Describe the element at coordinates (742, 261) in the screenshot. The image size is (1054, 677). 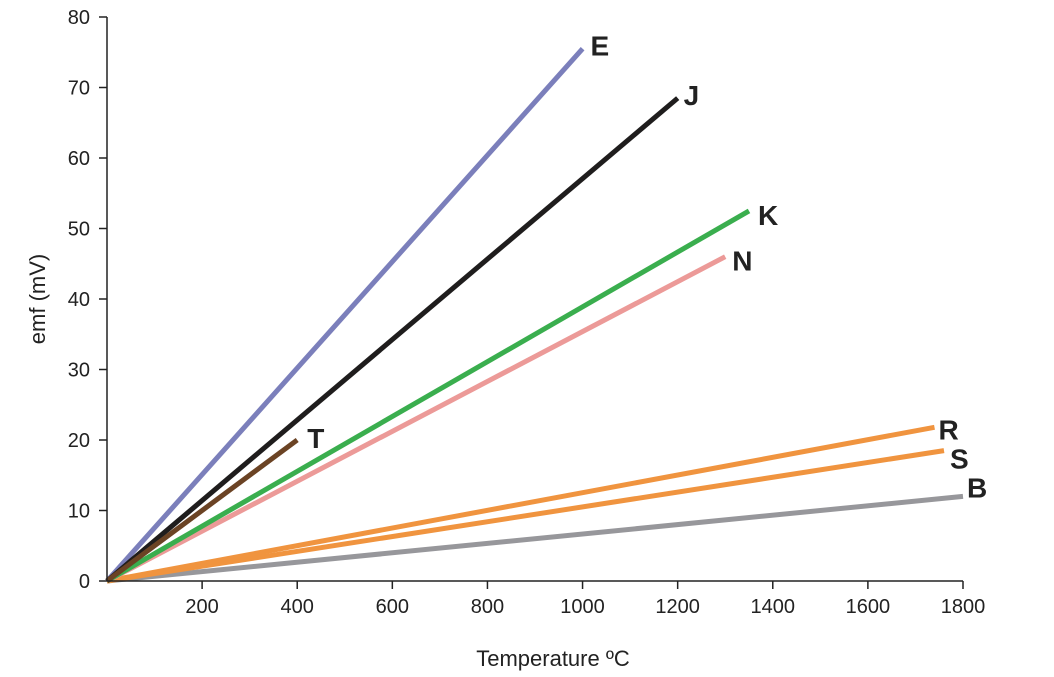
I see `series-label-n: N` at that location.